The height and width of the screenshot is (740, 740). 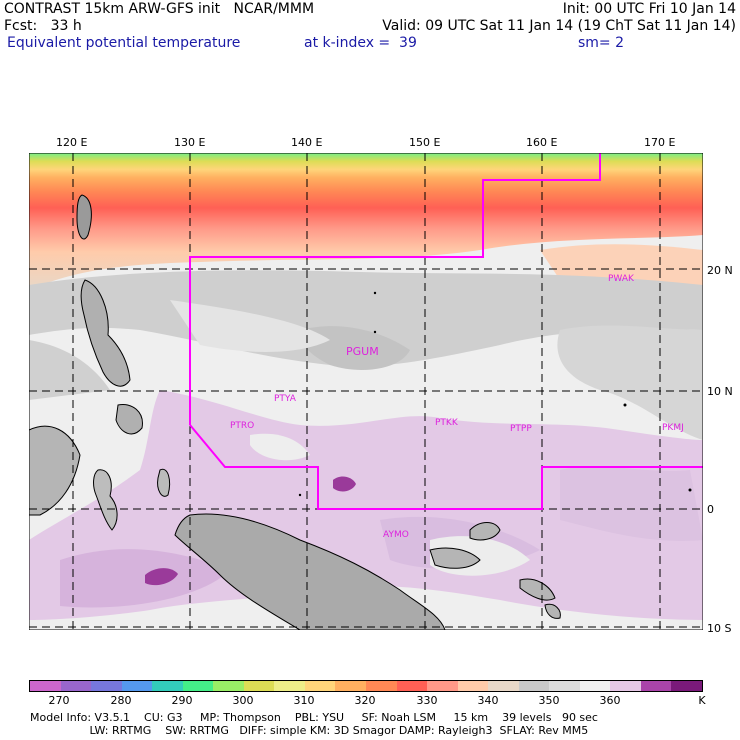 What do you see at coordinates (190, 142) in the screenshot?
I see `lon-label-130e: 130 E` at bounding box center [190, 142].